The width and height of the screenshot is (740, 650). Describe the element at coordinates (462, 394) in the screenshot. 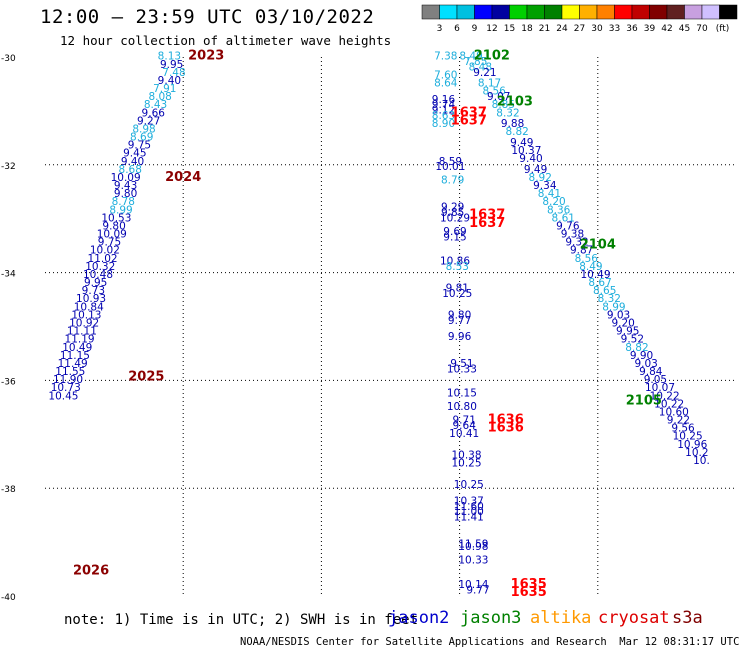

I see `wave-height-label: 10.15` at that location.